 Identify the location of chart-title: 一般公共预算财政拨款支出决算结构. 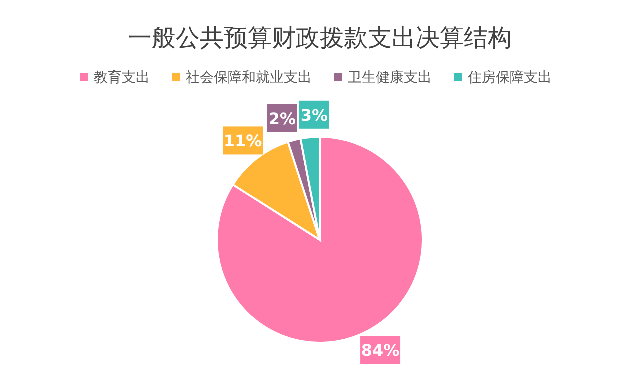
(320, 38).